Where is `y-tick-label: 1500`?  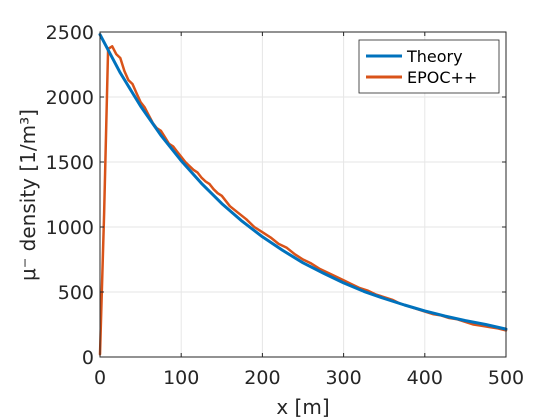
y-tick-label: 1500 is located at coordinates (70, 163).